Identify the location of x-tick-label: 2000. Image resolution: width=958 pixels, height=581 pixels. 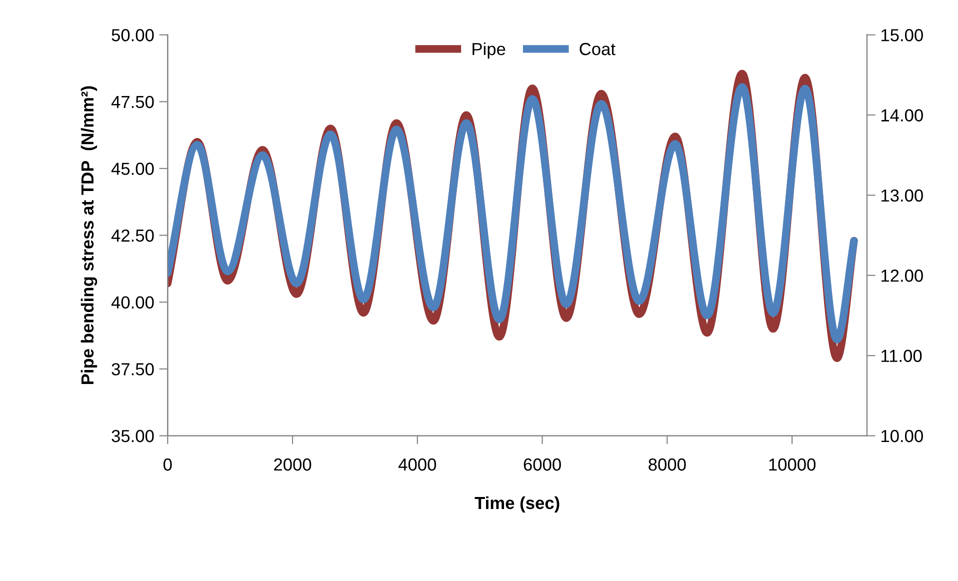
(293, 464).